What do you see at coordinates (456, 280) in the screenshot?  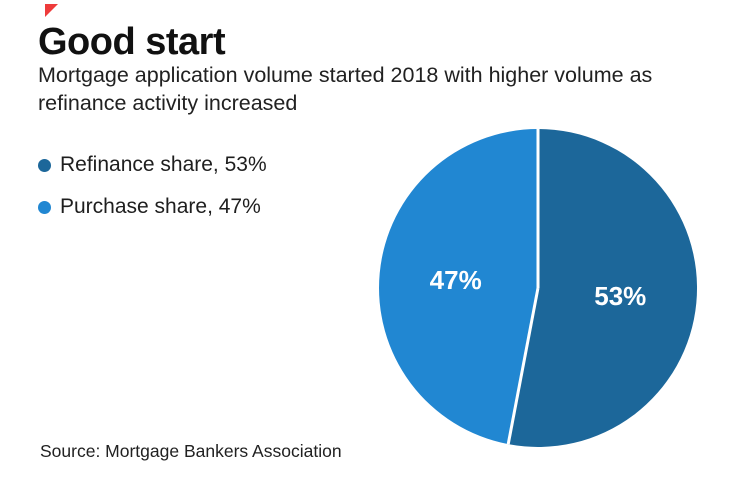 I see `pie-slice-label: 47%` at bounding box center [456, 280].